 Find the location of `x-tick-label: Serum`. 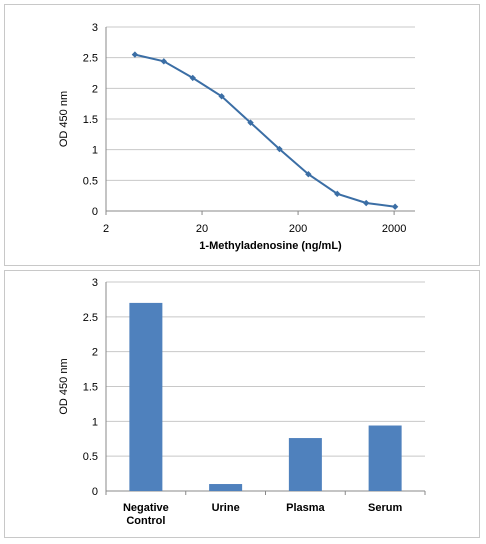

x-tick-label: Serum is located at coordinates (385, 508).